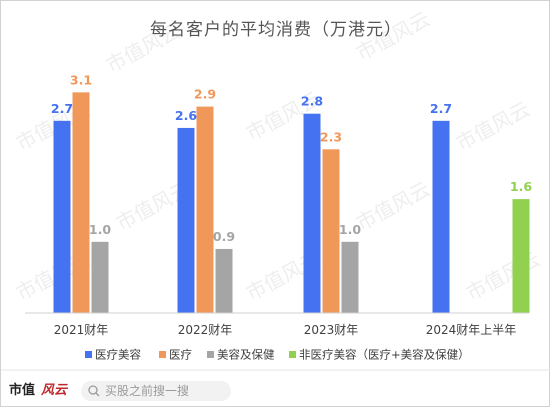  Describe the element at coordinates (81, 79) in the screenshot. I see `data-label-1-2: 3.1` at that location.